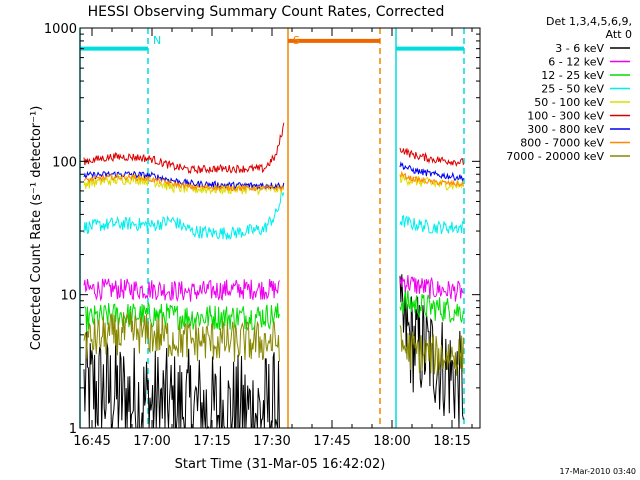 Image resolution: width=640 pixels, height=480 pixels. Describe the element at coordinates (271, 441) in the screenshot. I see `x-tick-label-3: 17:30` at that location.